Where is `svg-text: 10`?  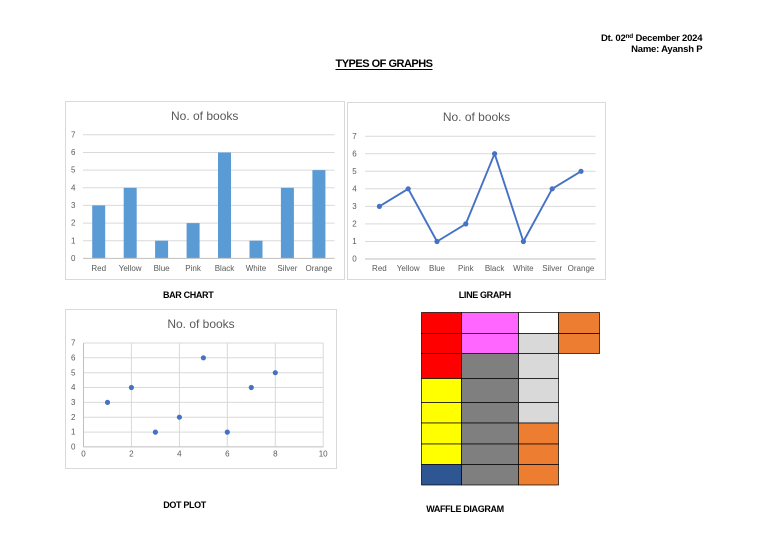 svg-text: 10 is located at coordinates (323, 454).